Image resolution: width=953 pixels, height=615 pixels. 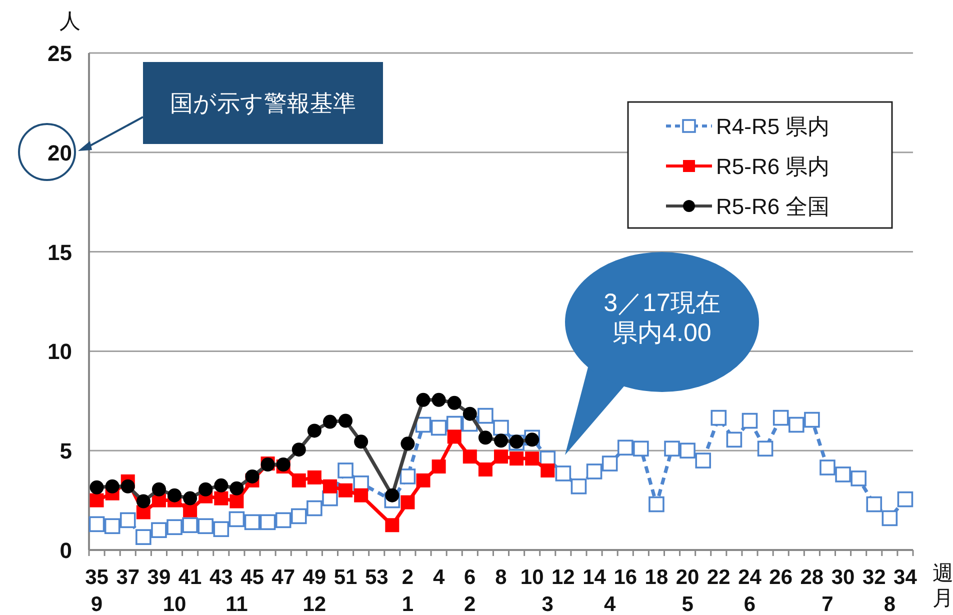 What do you see at coordinates (314, 590) in the screenshot?
I see `x-tick-label: 49 12` at bounding box center [314, 590].